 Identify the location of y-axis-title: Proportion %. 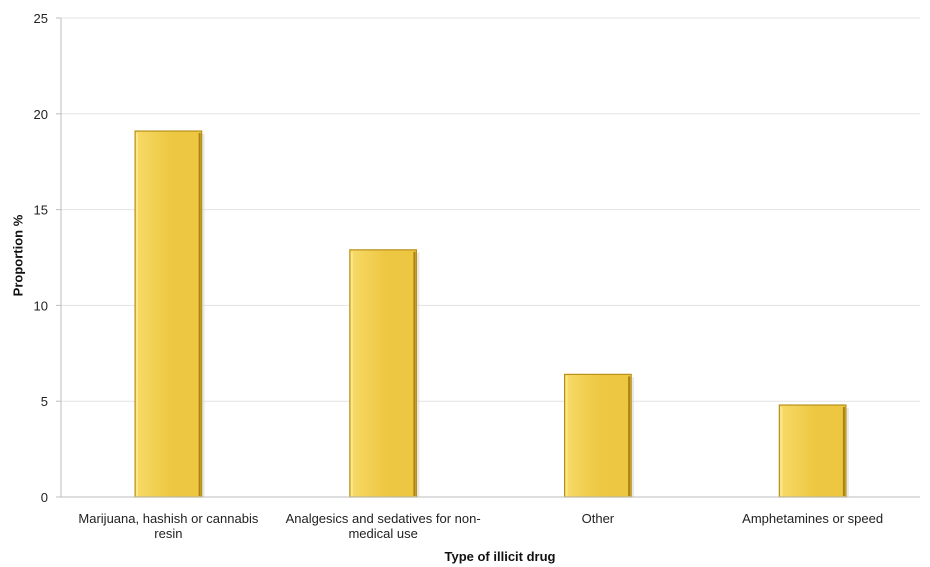
(18, 255).